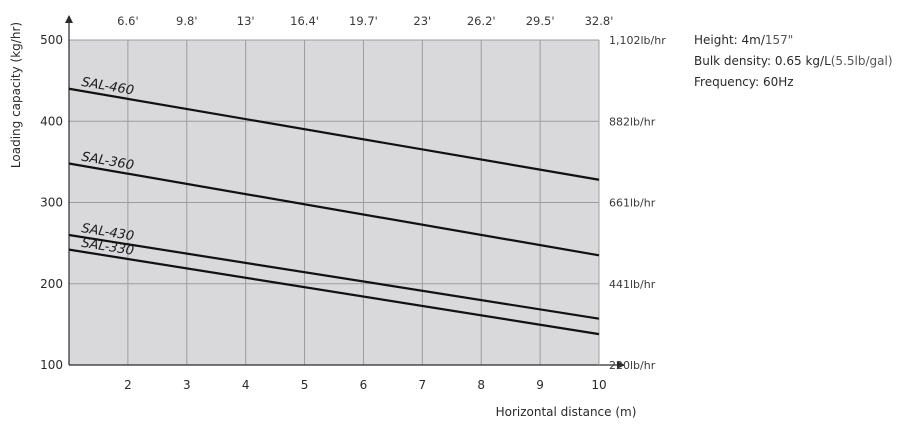 This screenshot has width=897, height=424. Describe the element at coordinates (51, 284) in the screenshot. I see `y-tick-label: 200` at that location.